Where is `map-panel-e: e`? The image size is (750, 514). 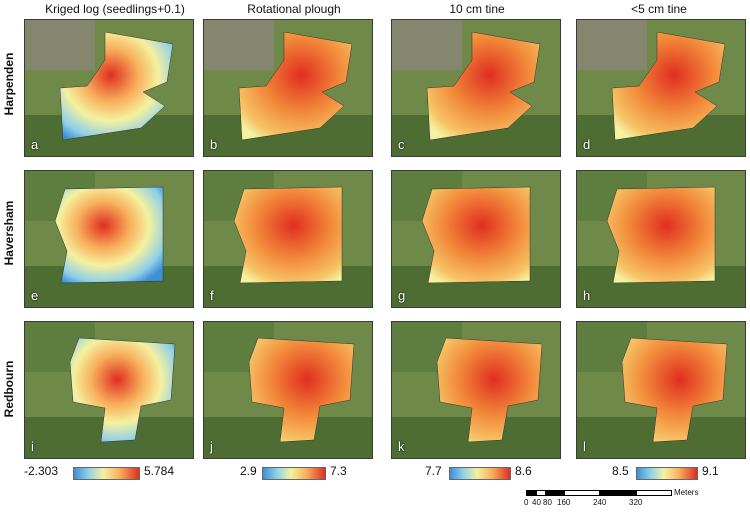
map-panel-e: e is located at coordinates (109, 239).